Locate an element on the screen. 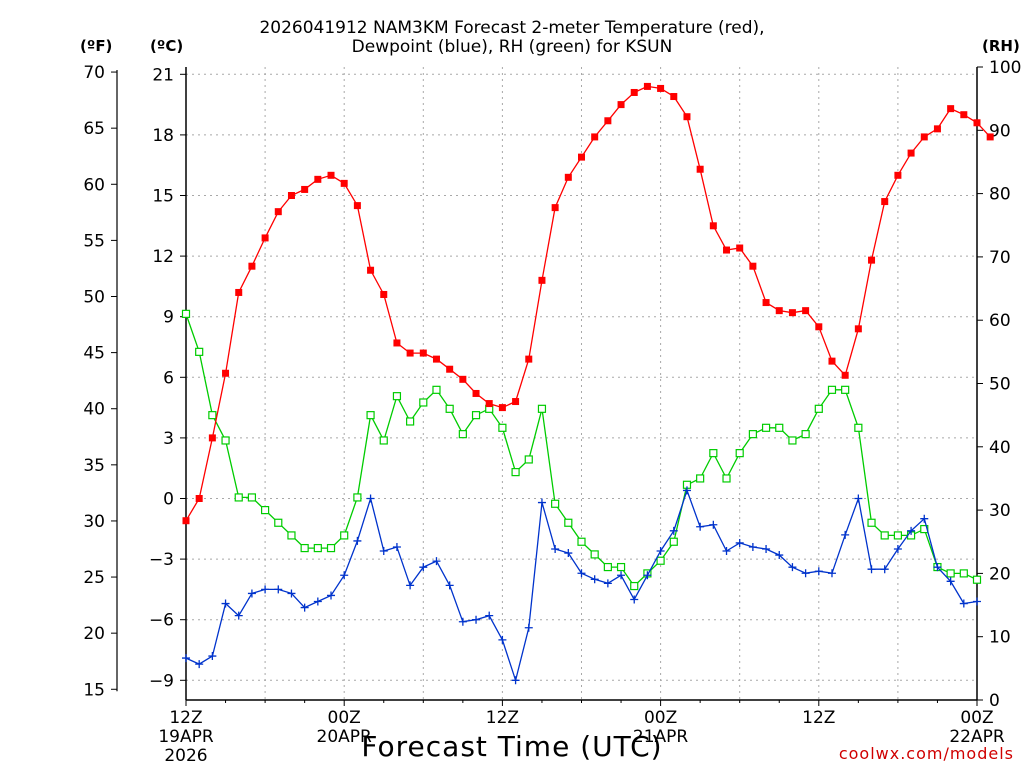  rh-tick-label: 60 is located at coordinates (1000, 321).